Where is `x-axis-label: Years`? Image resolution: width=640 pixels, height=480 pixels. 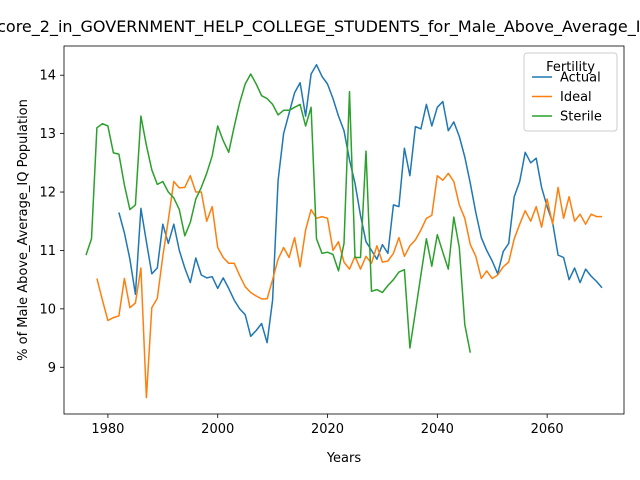
x-axis-label: Years is located at coordinates (344, 458).